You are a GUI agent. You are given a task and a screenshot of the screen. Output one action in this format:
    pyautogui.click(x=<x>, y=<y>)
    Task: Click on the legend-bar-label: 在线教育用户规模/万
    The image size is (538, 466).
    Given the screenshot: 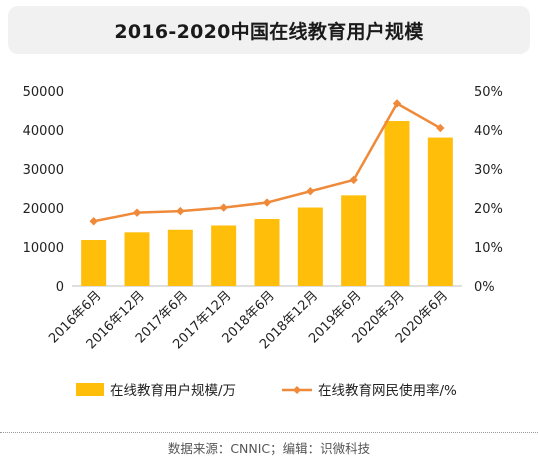 What is the action you would take?
    pyautogui.click(x=173, y=390)
    